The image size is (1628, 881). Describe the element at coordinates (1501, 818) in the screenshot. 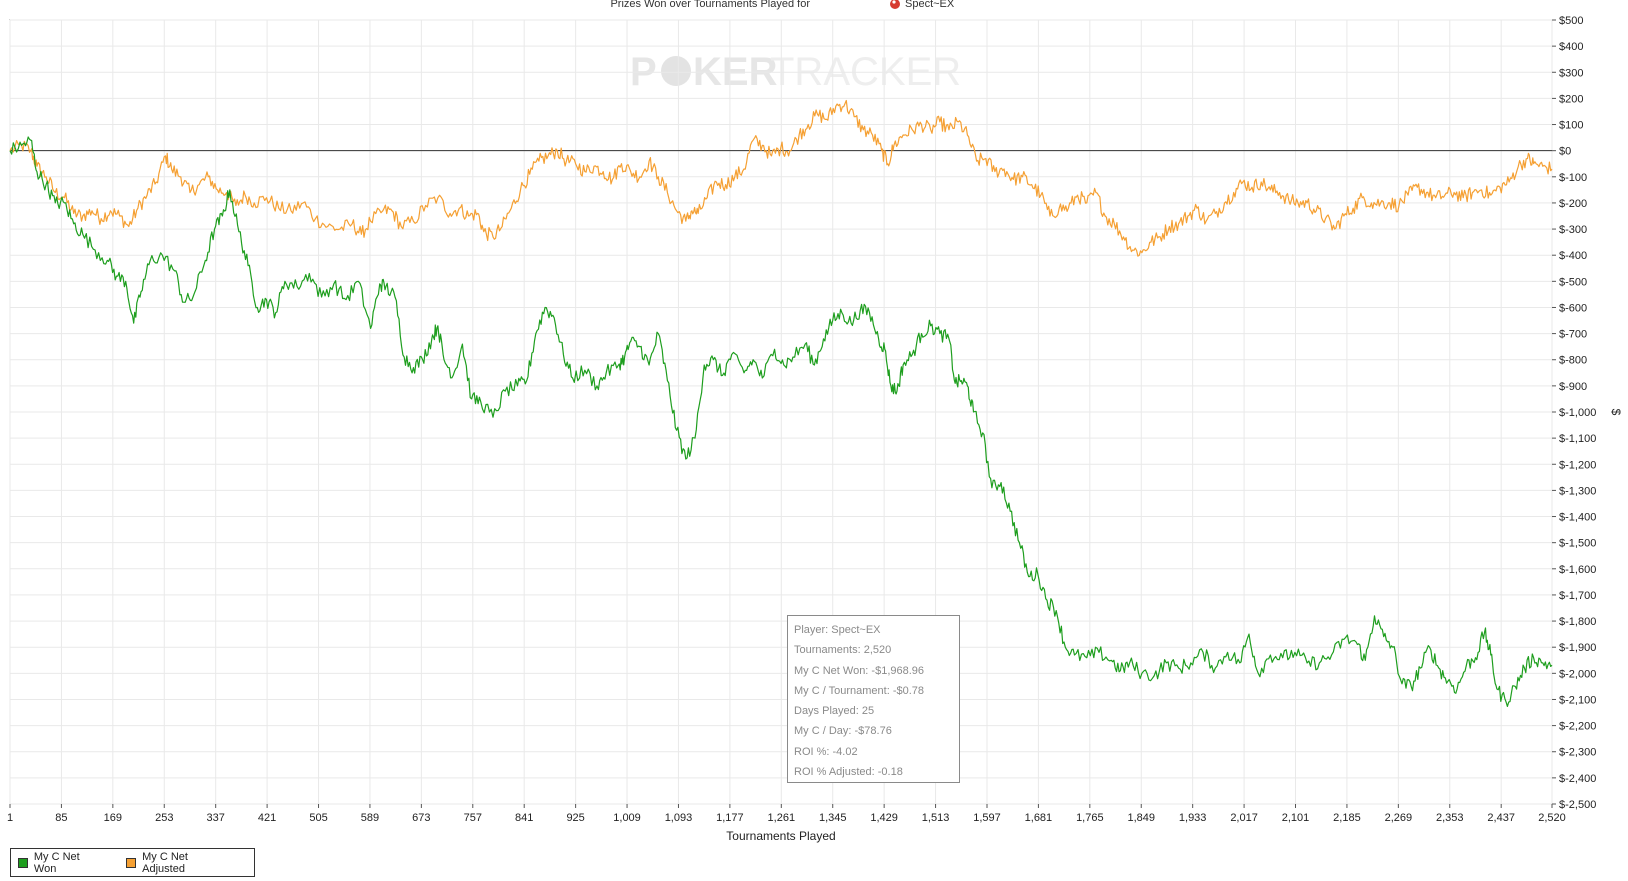

I see `x-tick-label: 2,437` at that location.